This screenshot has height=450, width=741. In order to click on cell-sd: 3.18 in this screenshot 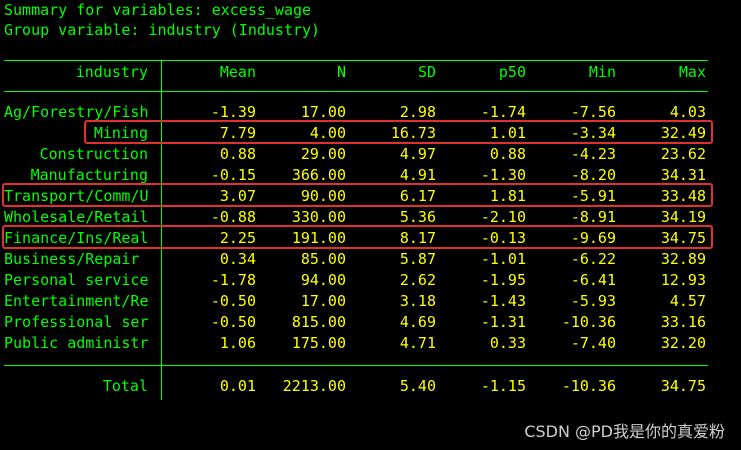, I will do `click(417, 301)`.